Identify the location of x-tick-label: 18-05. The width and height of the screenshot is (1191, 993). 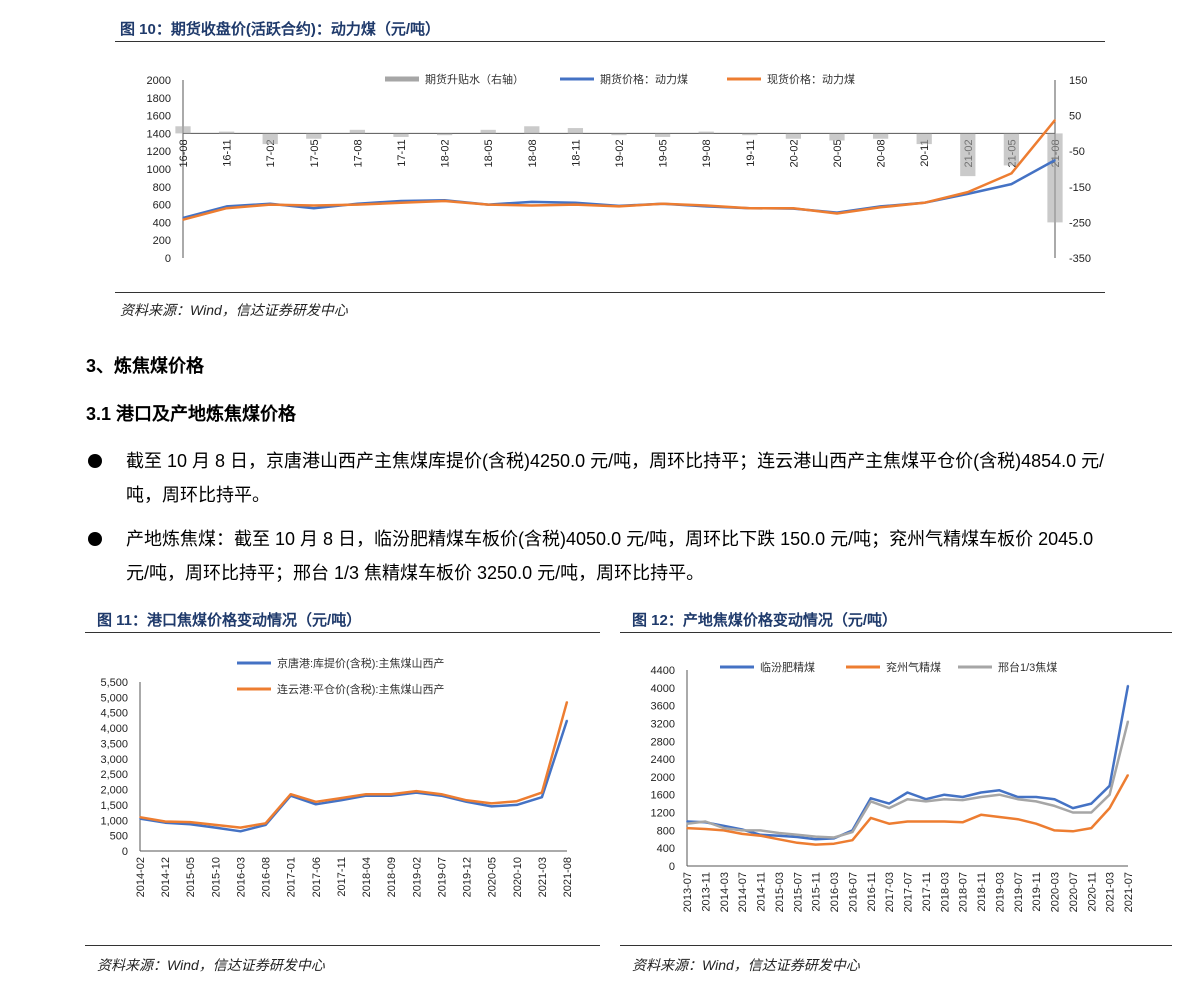
(489, 153).